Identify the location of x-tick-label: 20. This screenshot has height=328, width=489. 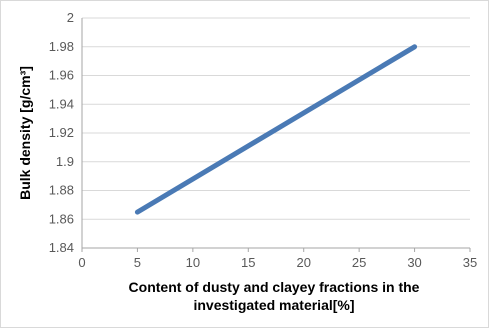
(303, 262).